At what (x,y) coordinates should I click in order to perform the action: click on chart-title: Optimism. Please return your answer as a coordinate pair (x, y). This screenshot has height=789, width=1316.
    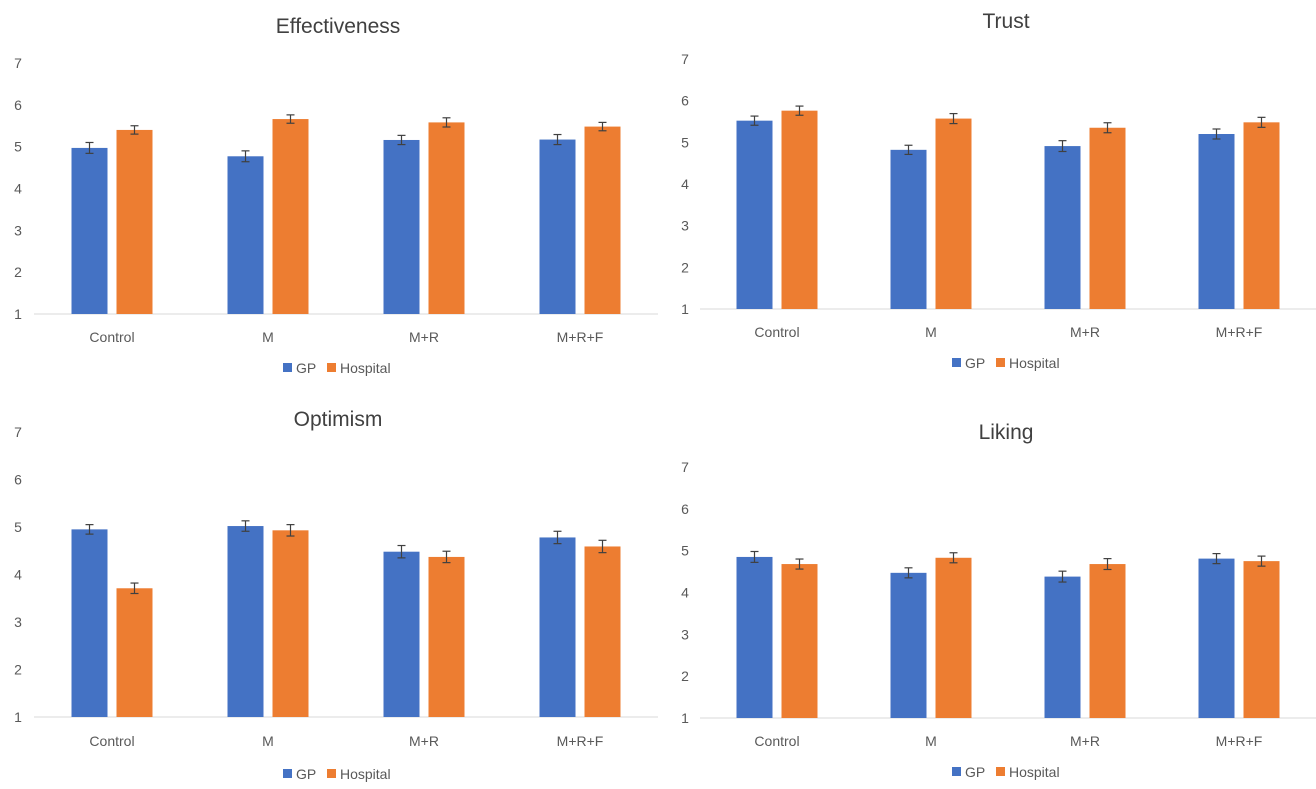
    Looking at the image, I should click on (338, 419).